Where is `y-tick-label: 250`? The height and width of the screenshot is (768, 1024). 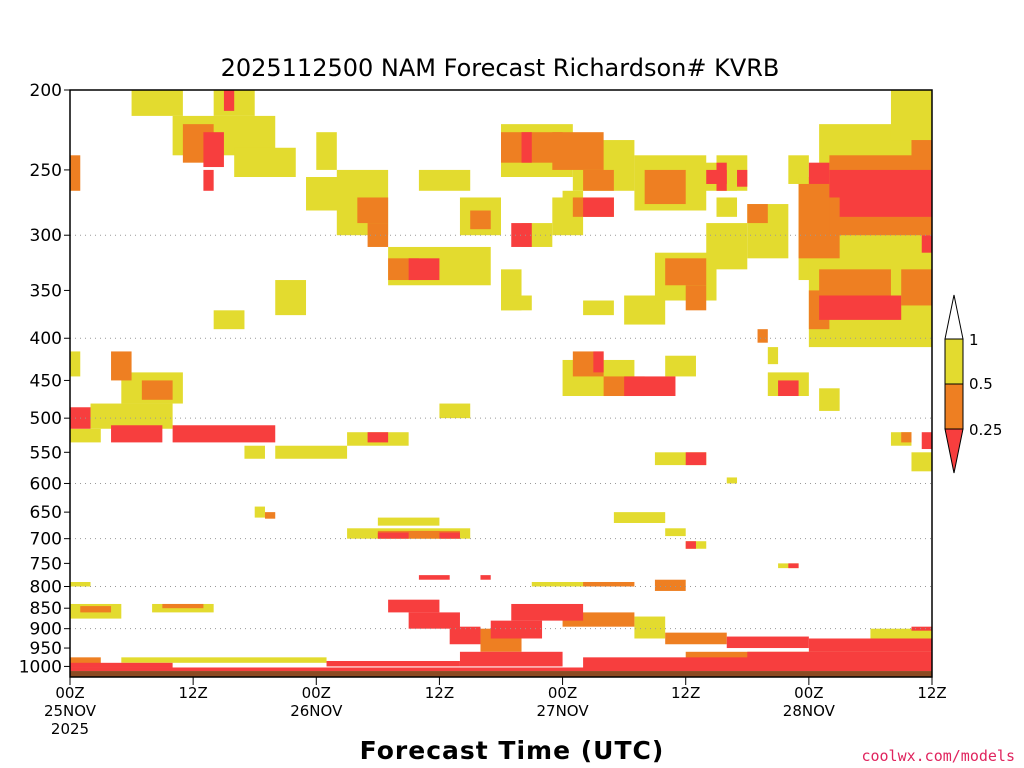
y-tick-label: 250 is located at coordinates (46, 171).